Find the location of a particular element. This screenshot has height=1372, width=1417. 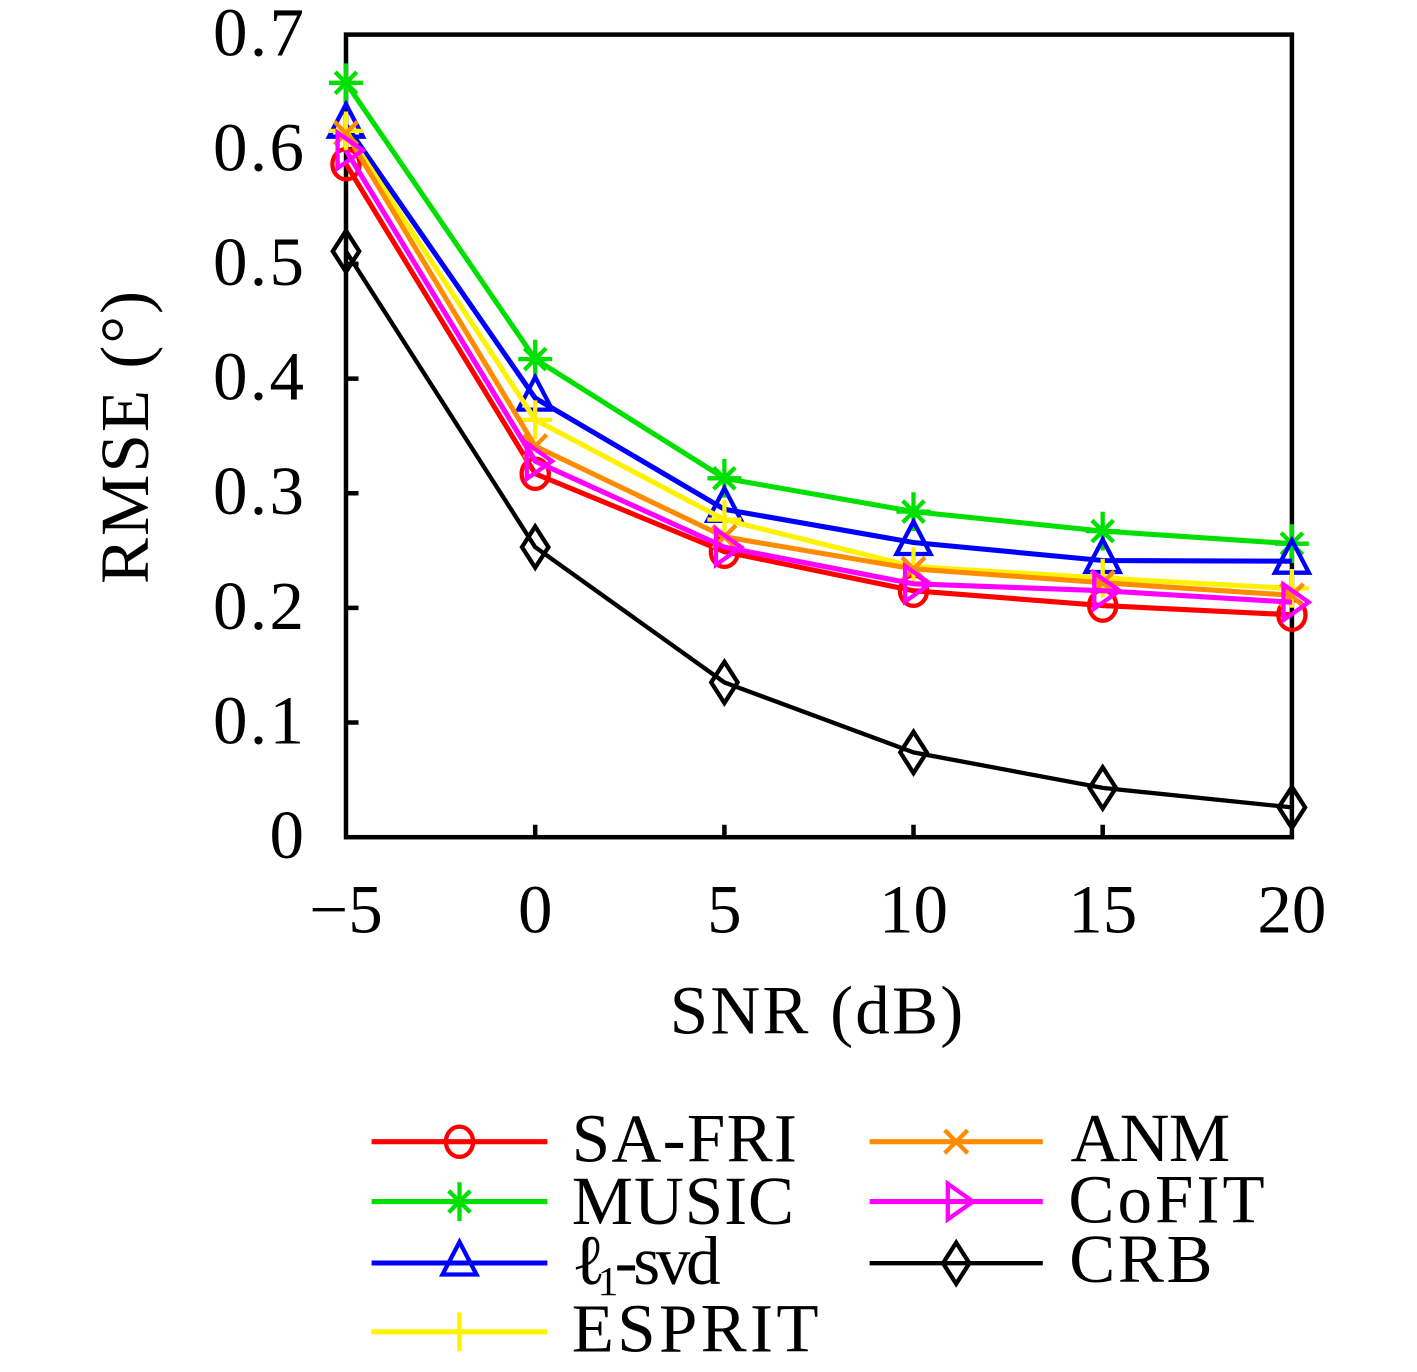

svg-text: 1 is located at coordinates (608, 1281).